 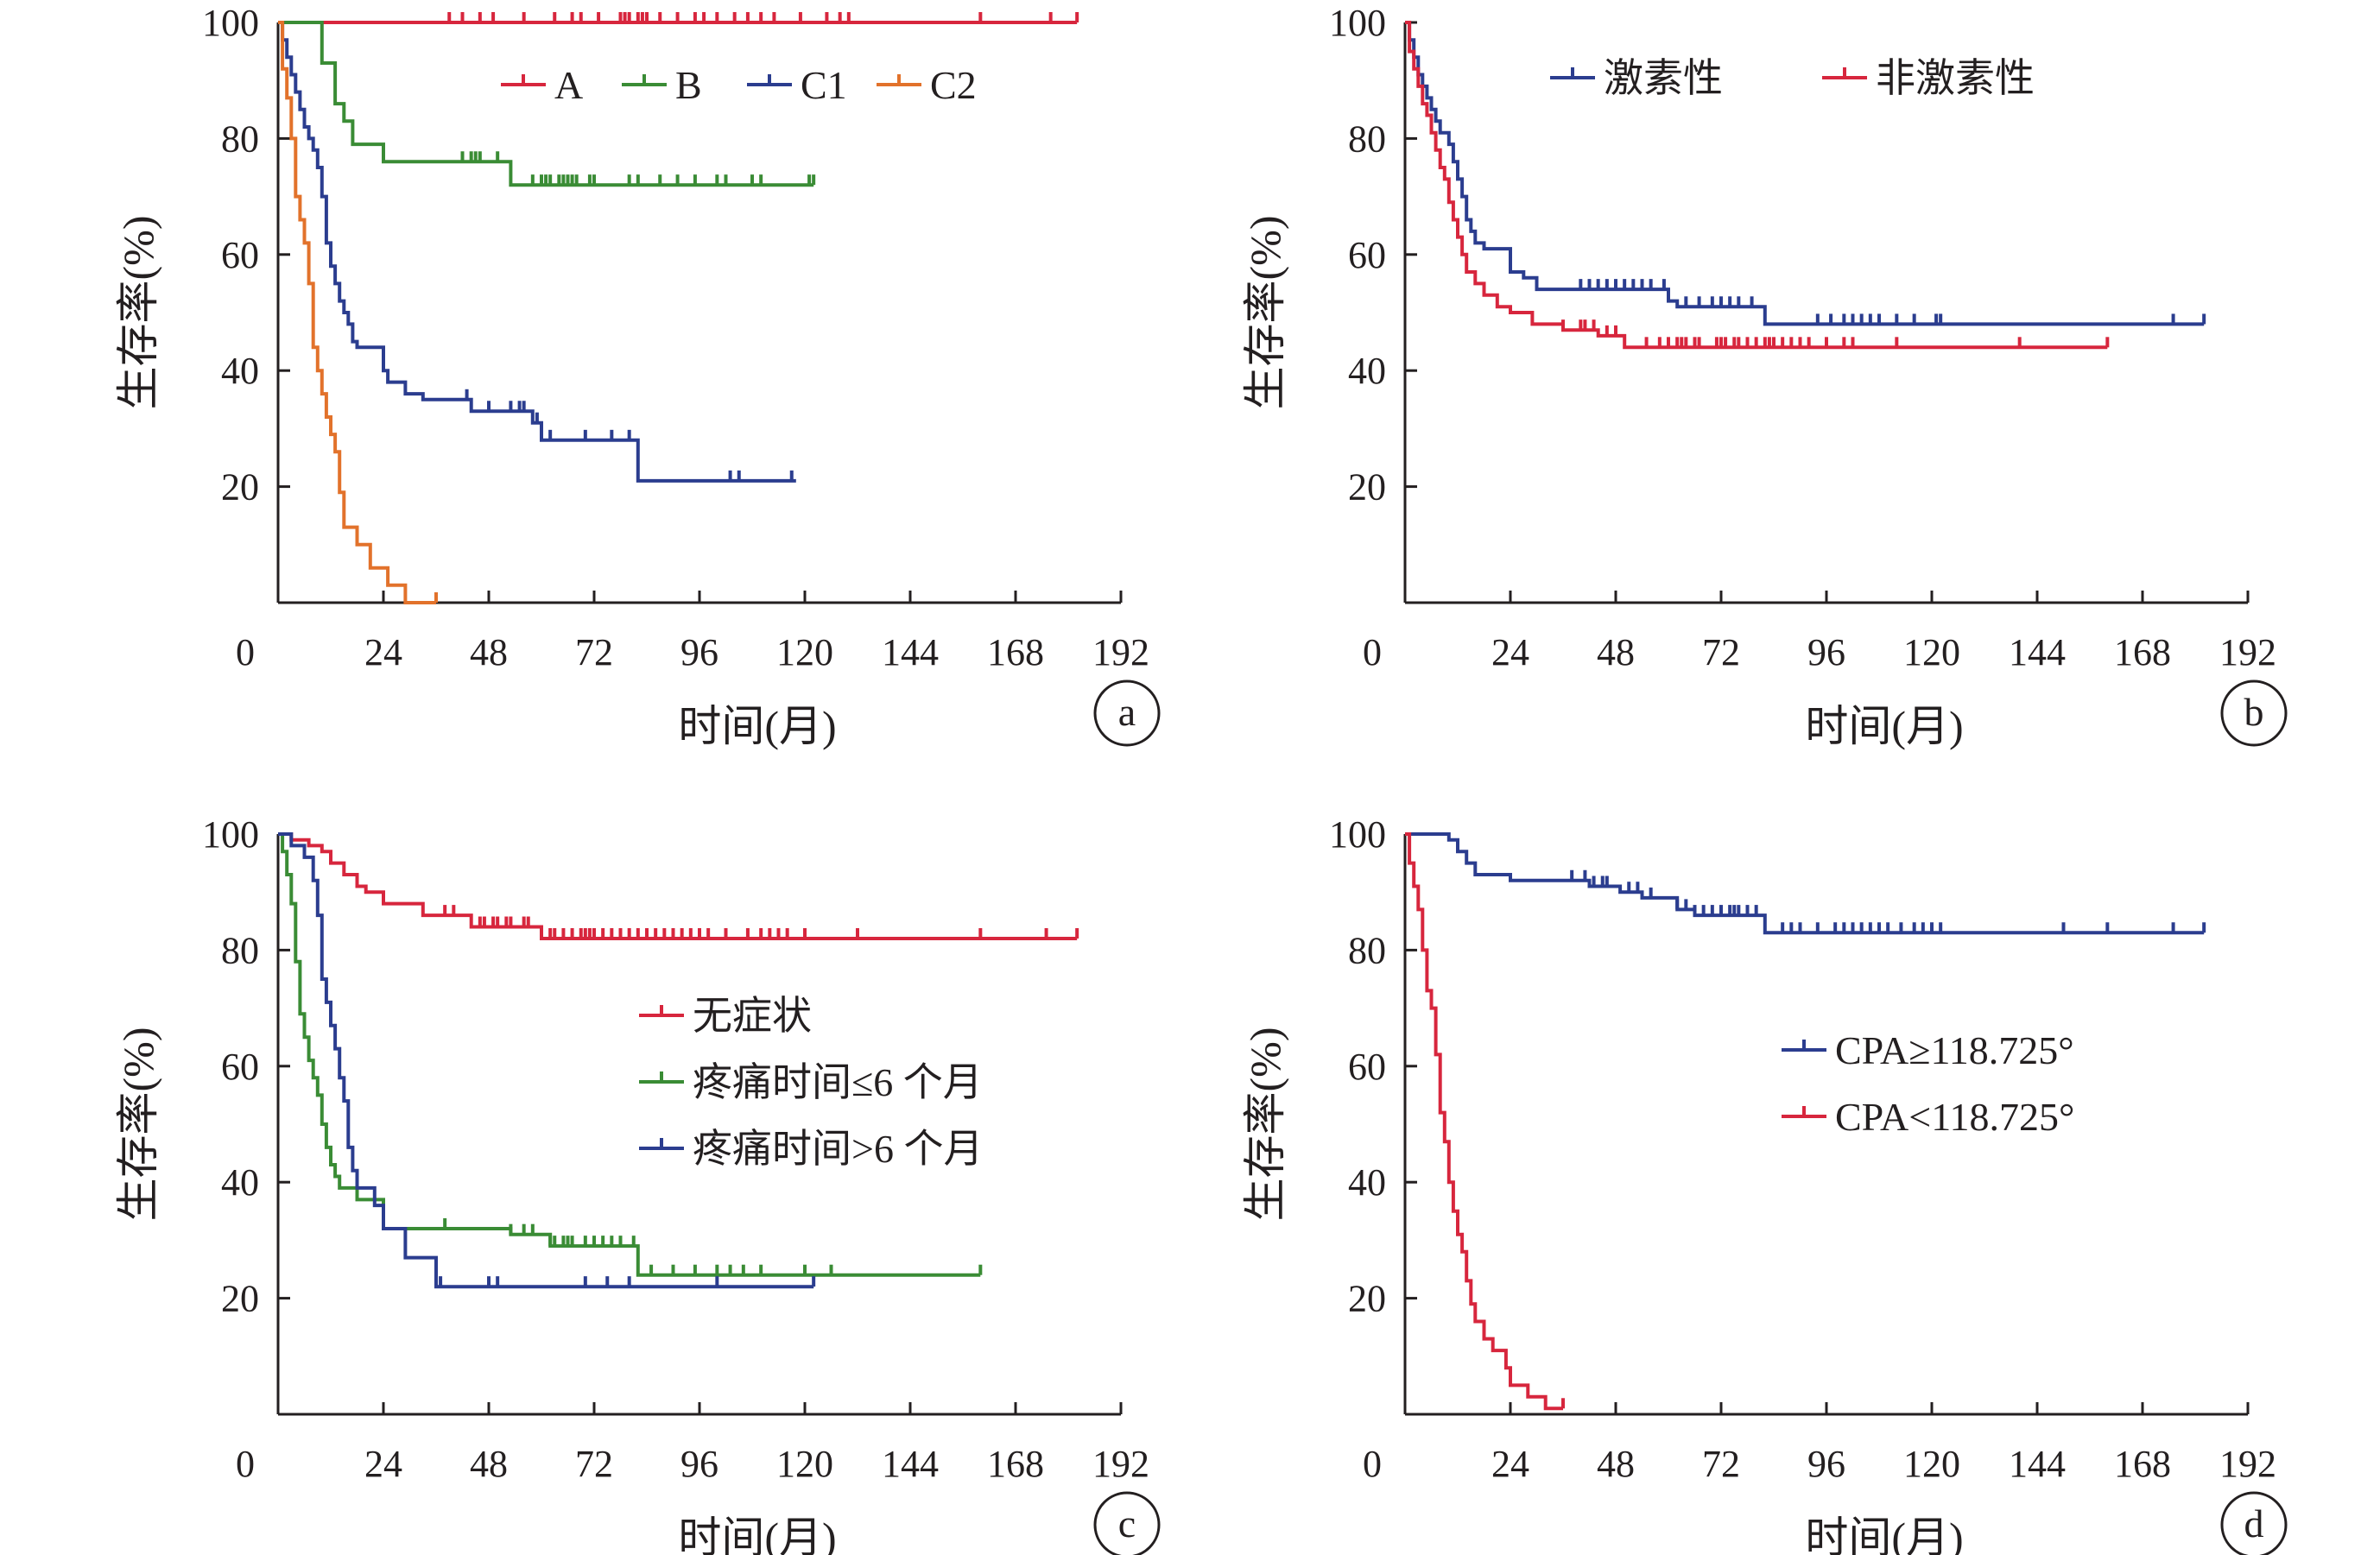 I want to click on legend-item: C1, so click(x=797, y=85).